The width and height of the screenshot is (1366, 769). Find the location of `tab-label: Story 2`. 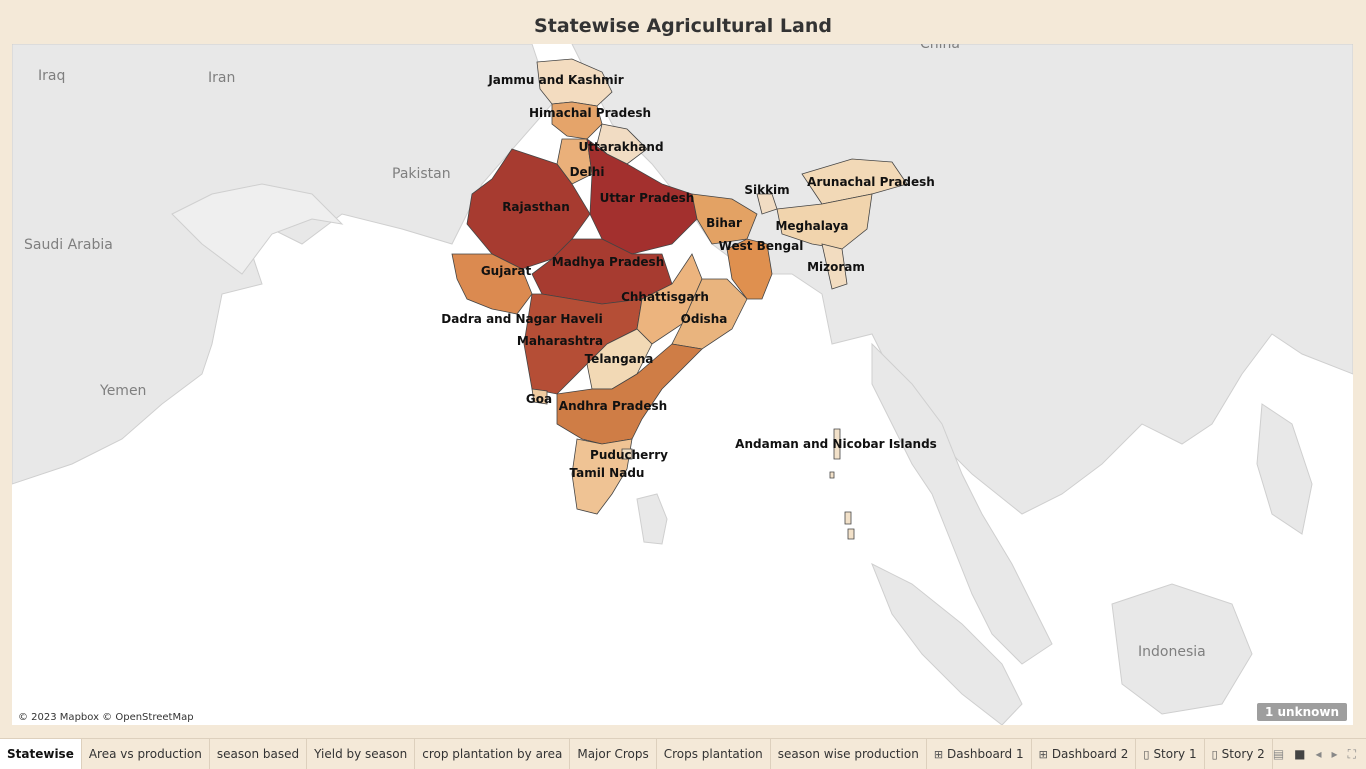

tab-label: Story 2 is located at coordinates (1243, 754).